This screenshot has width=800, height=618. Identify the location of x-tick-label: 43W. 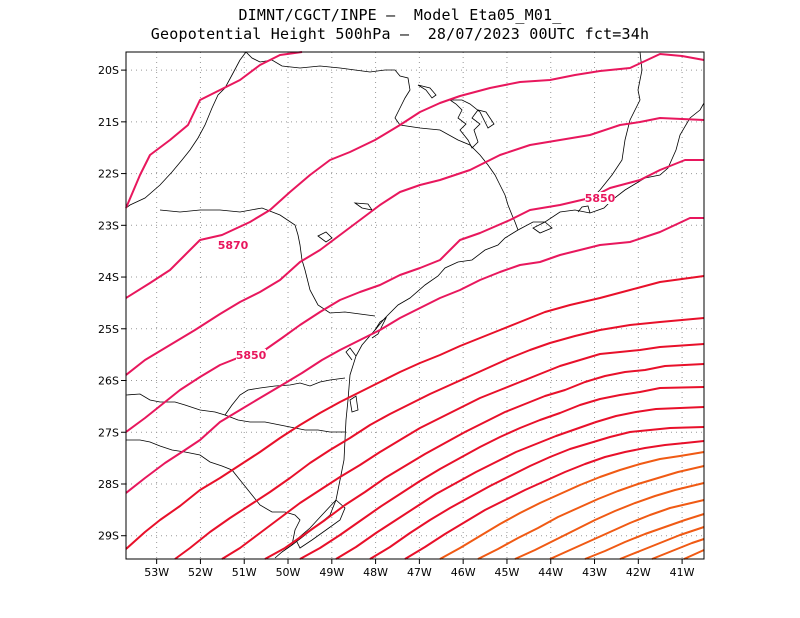
(594, 572).